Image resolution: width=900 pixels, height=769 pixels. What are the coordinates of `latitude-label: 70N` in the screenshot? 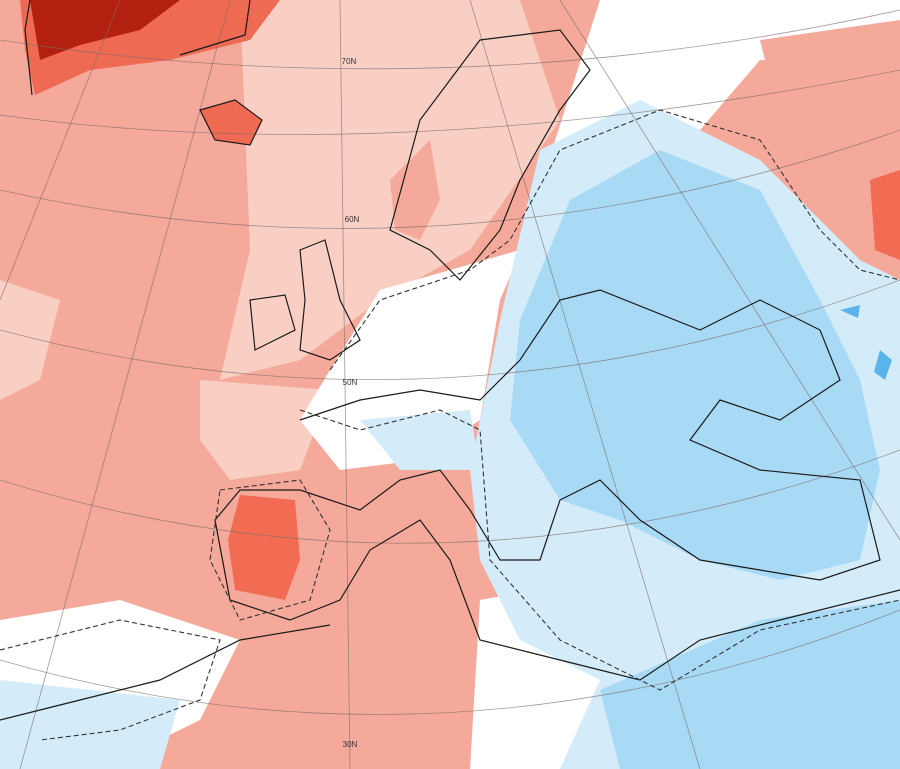 It's located at (349, 61).